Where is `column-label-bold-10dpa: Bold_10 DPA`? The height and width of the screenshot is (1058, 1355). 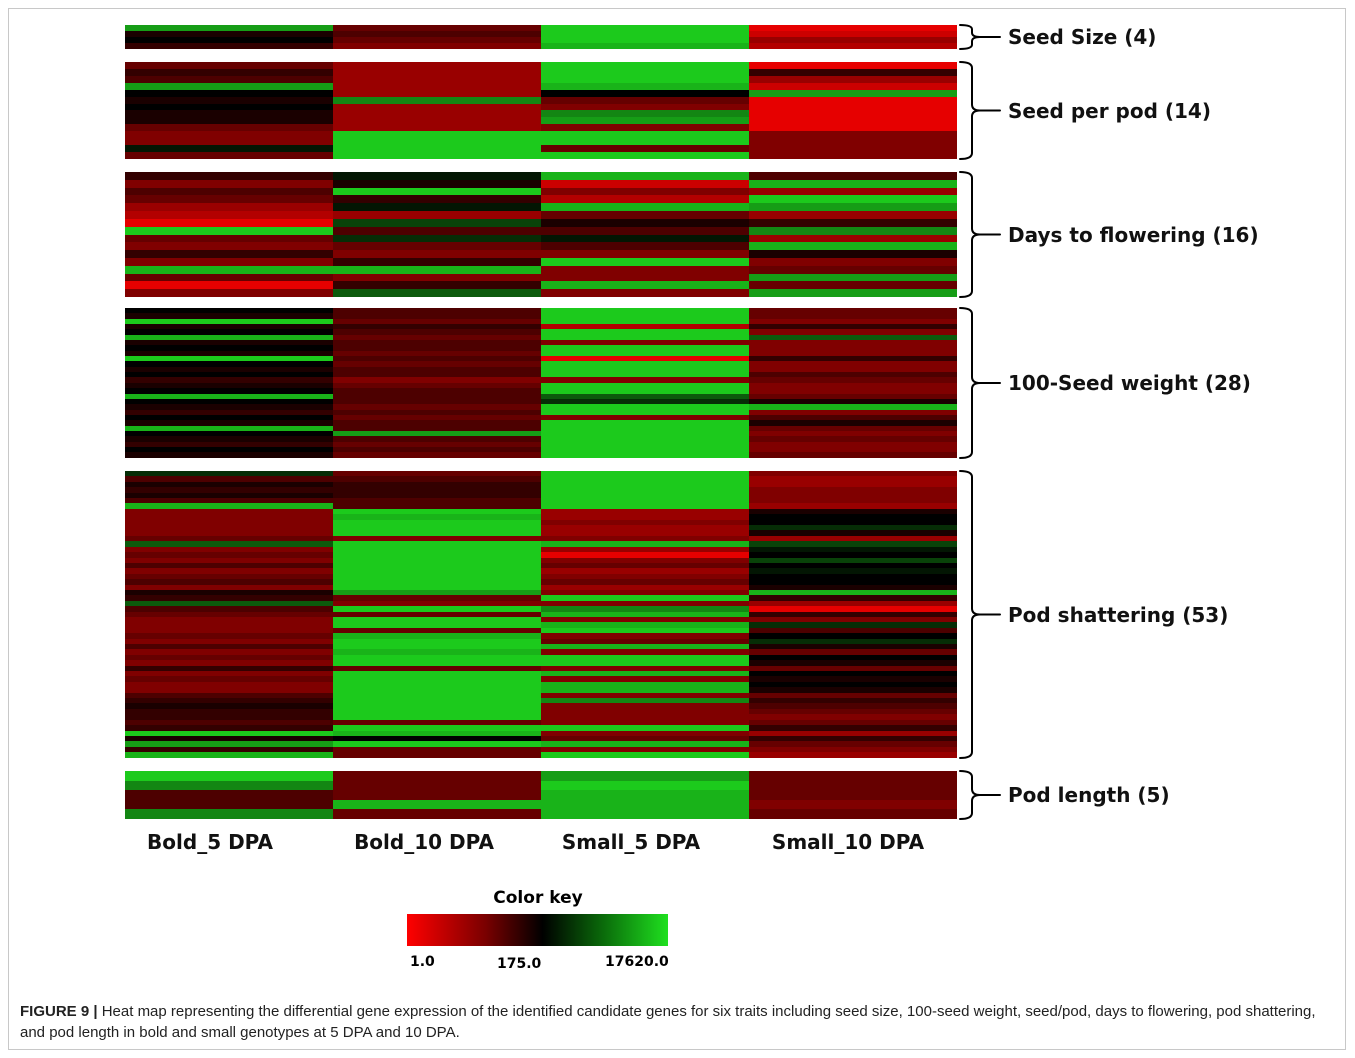 column-label-bold-10dpa: Bold_10 DPA is located at coordinates (424, 842).